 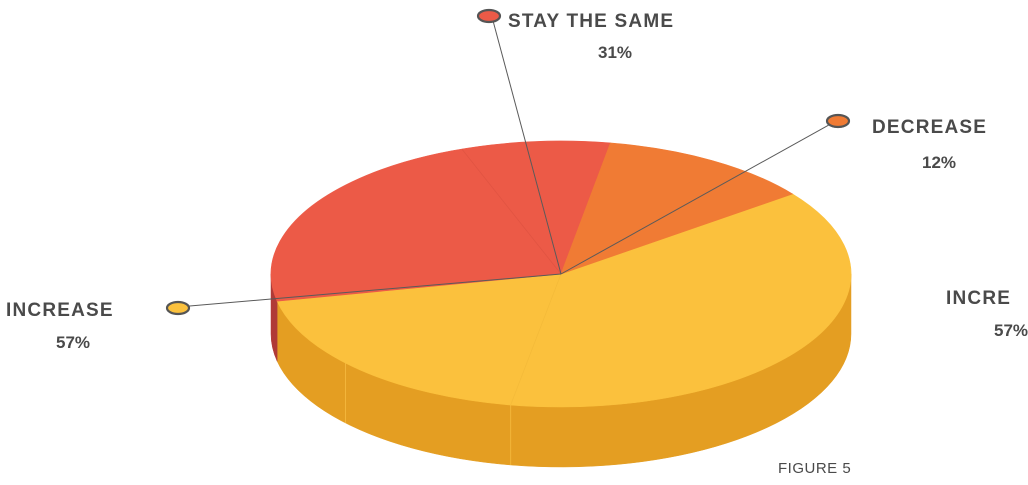 I want to click on pie-slice-stay-the-same, so click(x=440, y=221).